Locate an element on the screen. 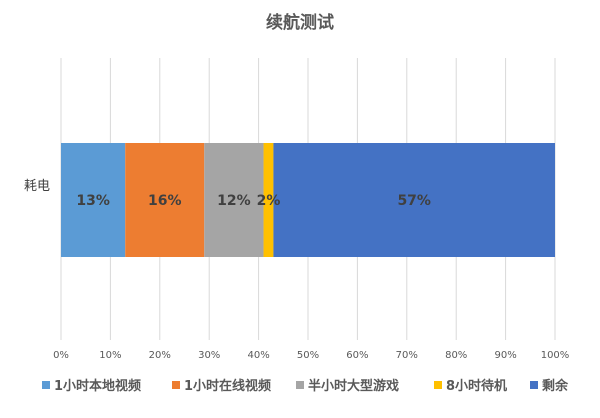 This screenshot has height=418, width=600. legend-label: 1小时本地视频 is located at coordinates (97, 386).